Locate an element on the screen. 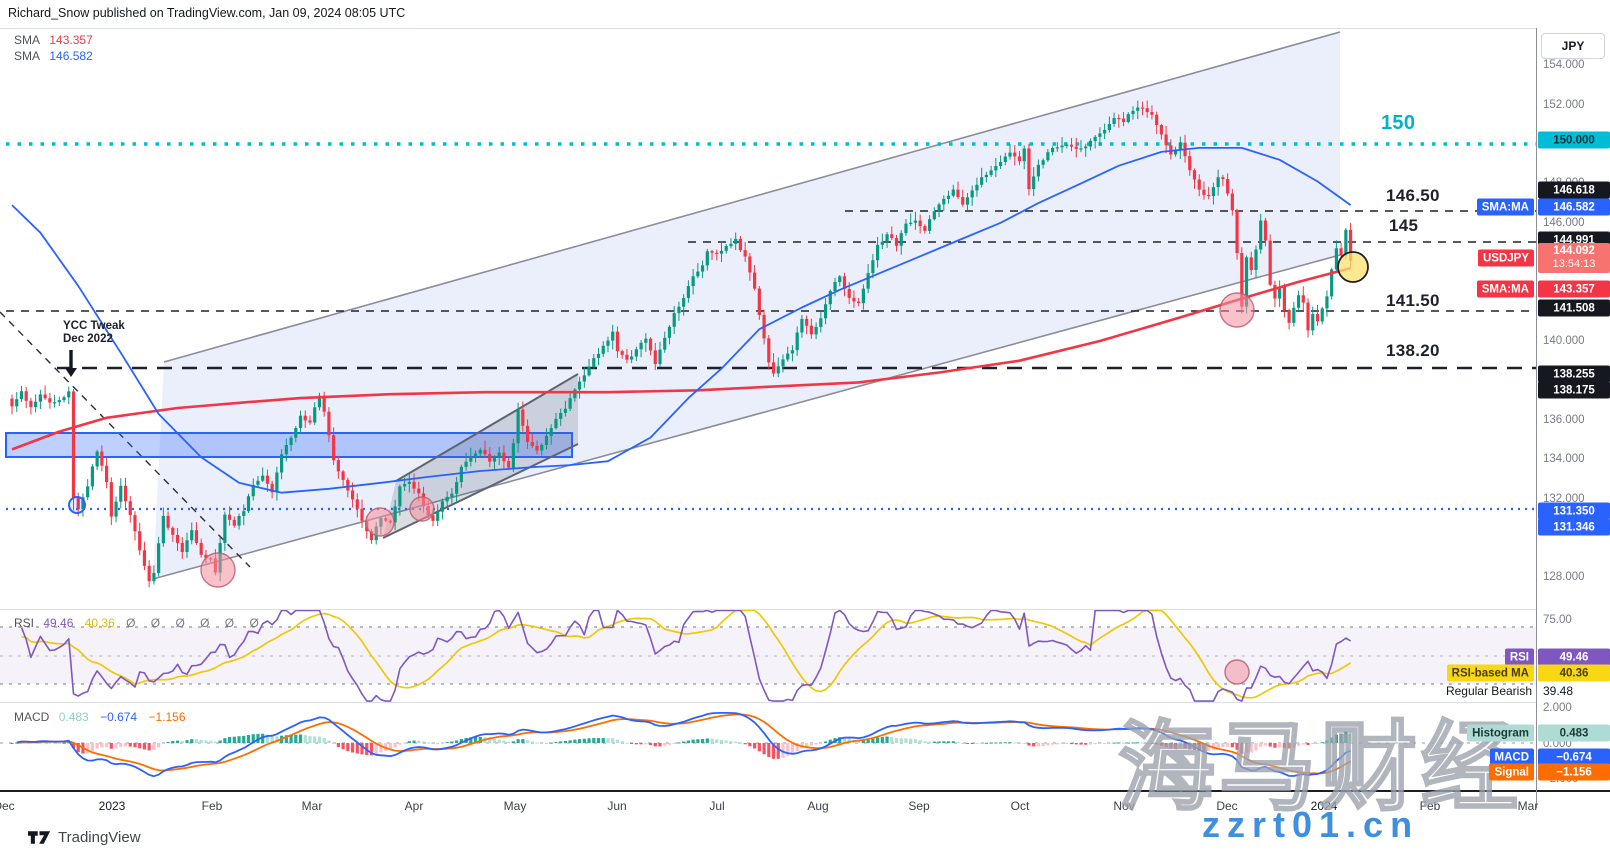 The height and width of the screenshot is (857, 1610). legend-sma-slow: SMA 146.582 is located at coordinates (57, 56).